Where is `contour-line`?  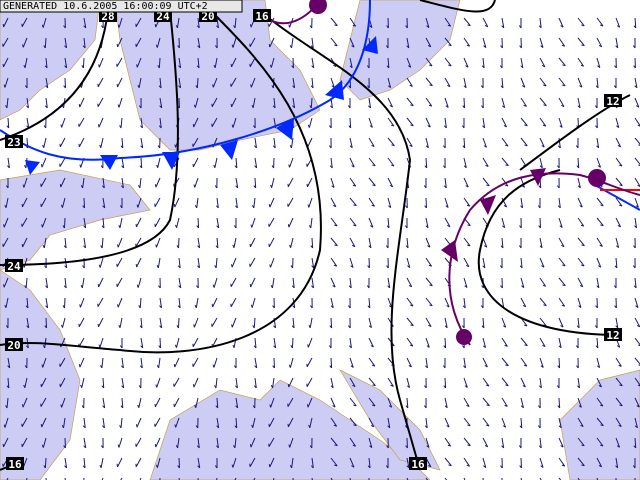 contour-line is located at coordinates (457, 6).